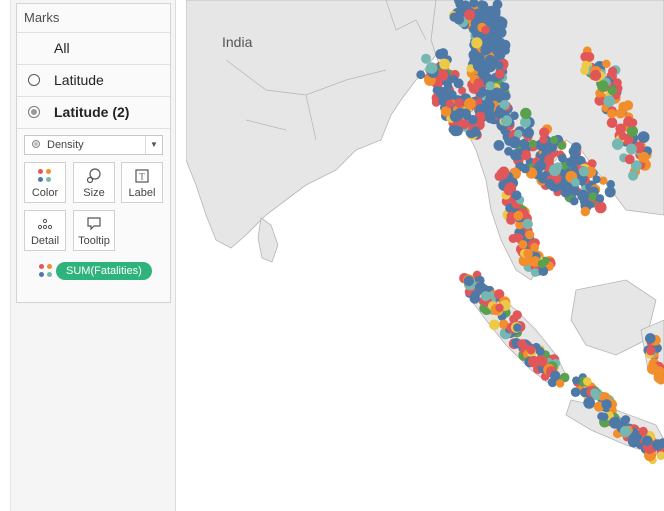 This screenshot has height=511, width=664. I want to click on radio-selected-icon, so click(34, 112).